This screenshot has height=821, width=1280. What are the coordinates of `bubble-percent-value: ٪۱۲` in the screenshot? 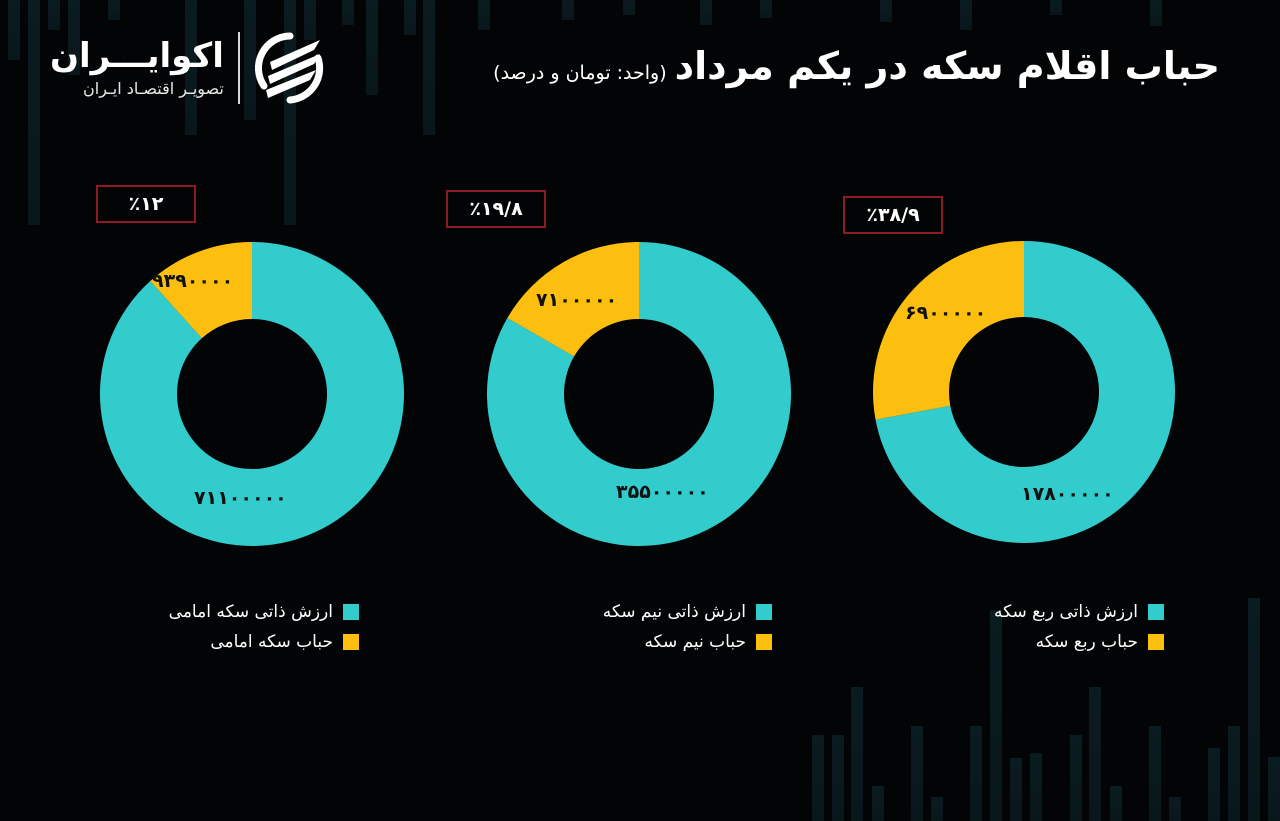 It's located at (146, 204).